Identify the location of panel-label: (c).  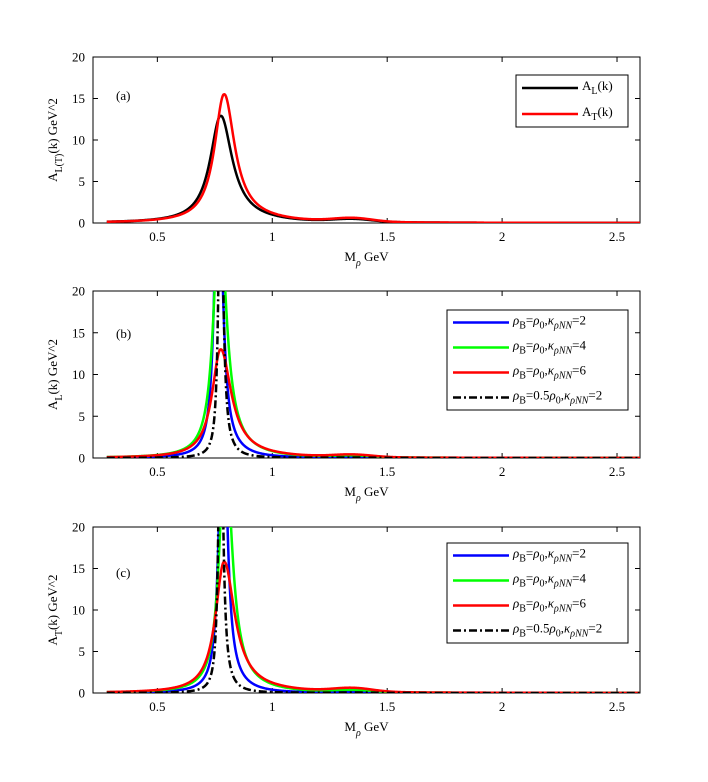
(123, 572).